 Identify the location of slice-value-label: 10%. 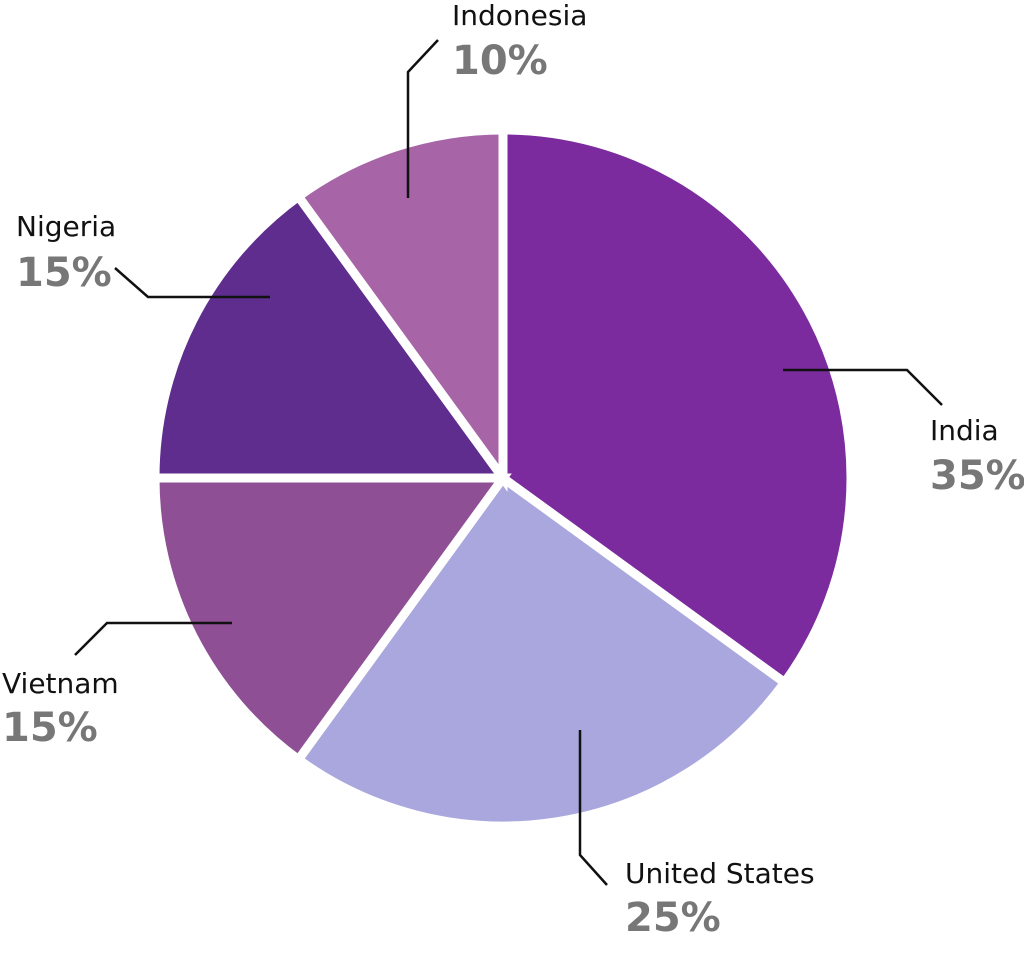
(500, 61).